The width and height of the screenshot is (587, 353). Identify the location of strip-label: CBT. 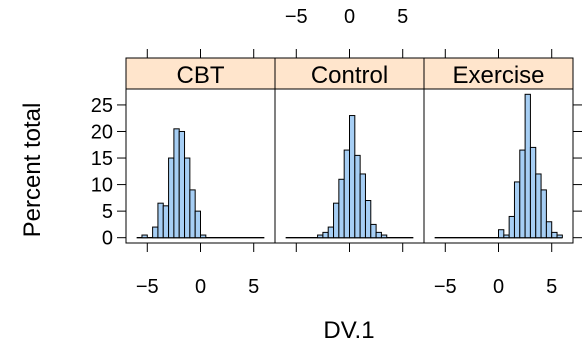
(201, 75).